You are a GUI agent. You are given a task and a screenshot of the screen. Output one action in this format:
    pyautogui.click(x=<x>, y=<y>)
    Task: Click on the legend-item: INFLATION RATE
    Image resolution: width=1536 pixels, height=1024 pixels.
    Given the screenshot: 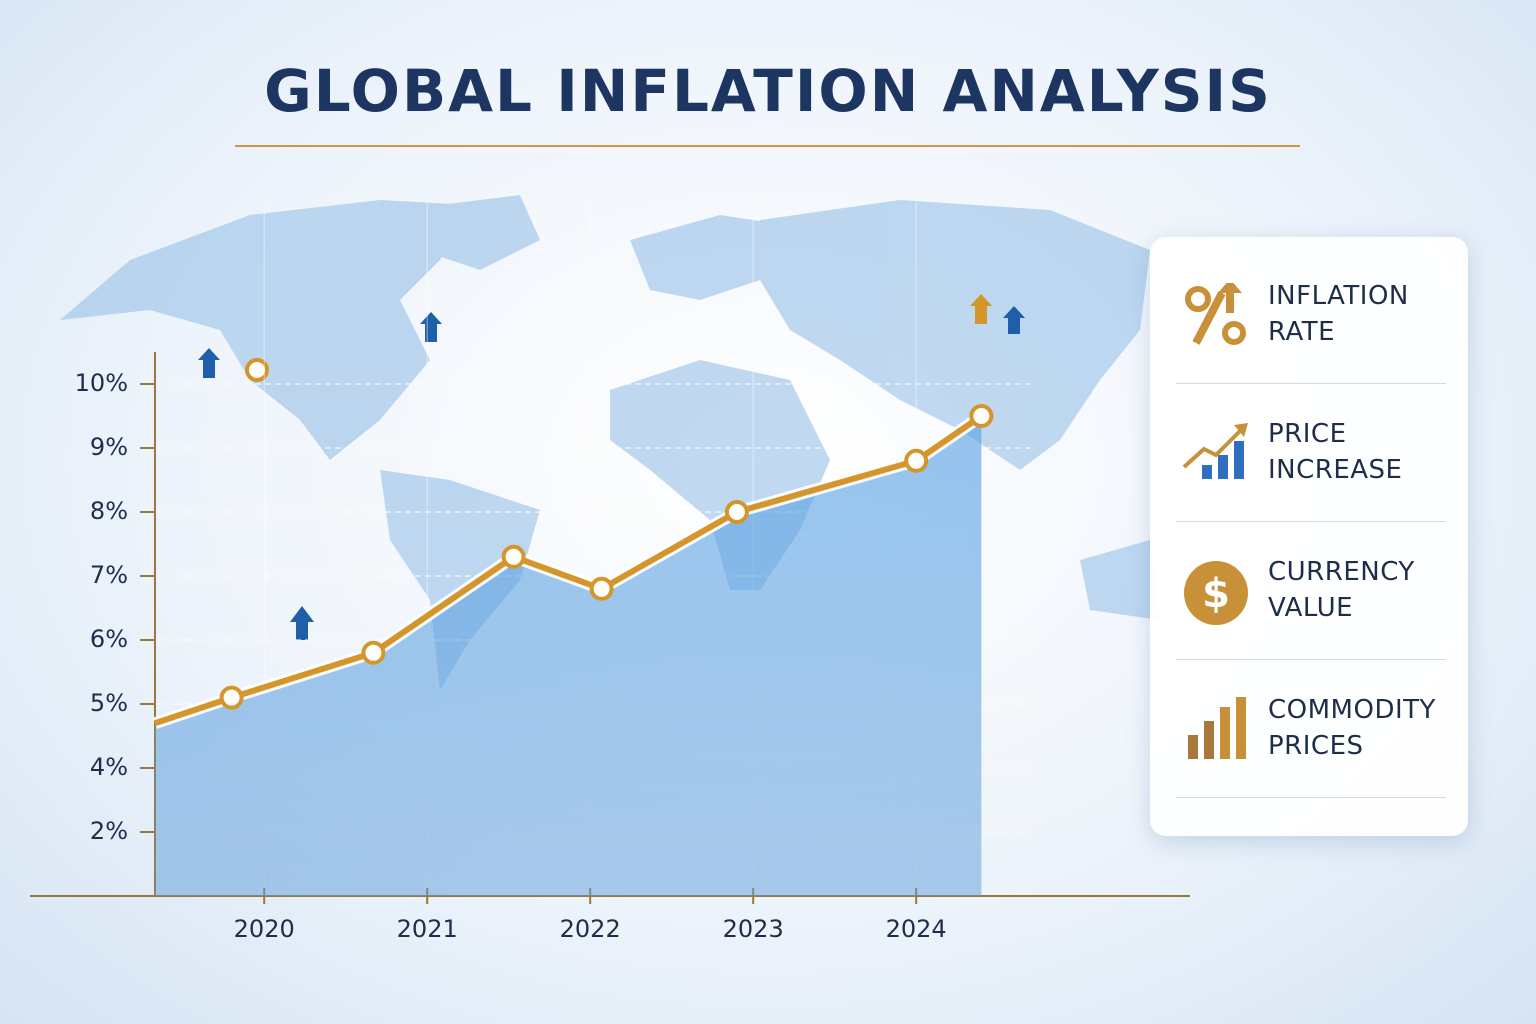 What is the action you would take?
    pyautogui.click(x=1311, y=314)
    